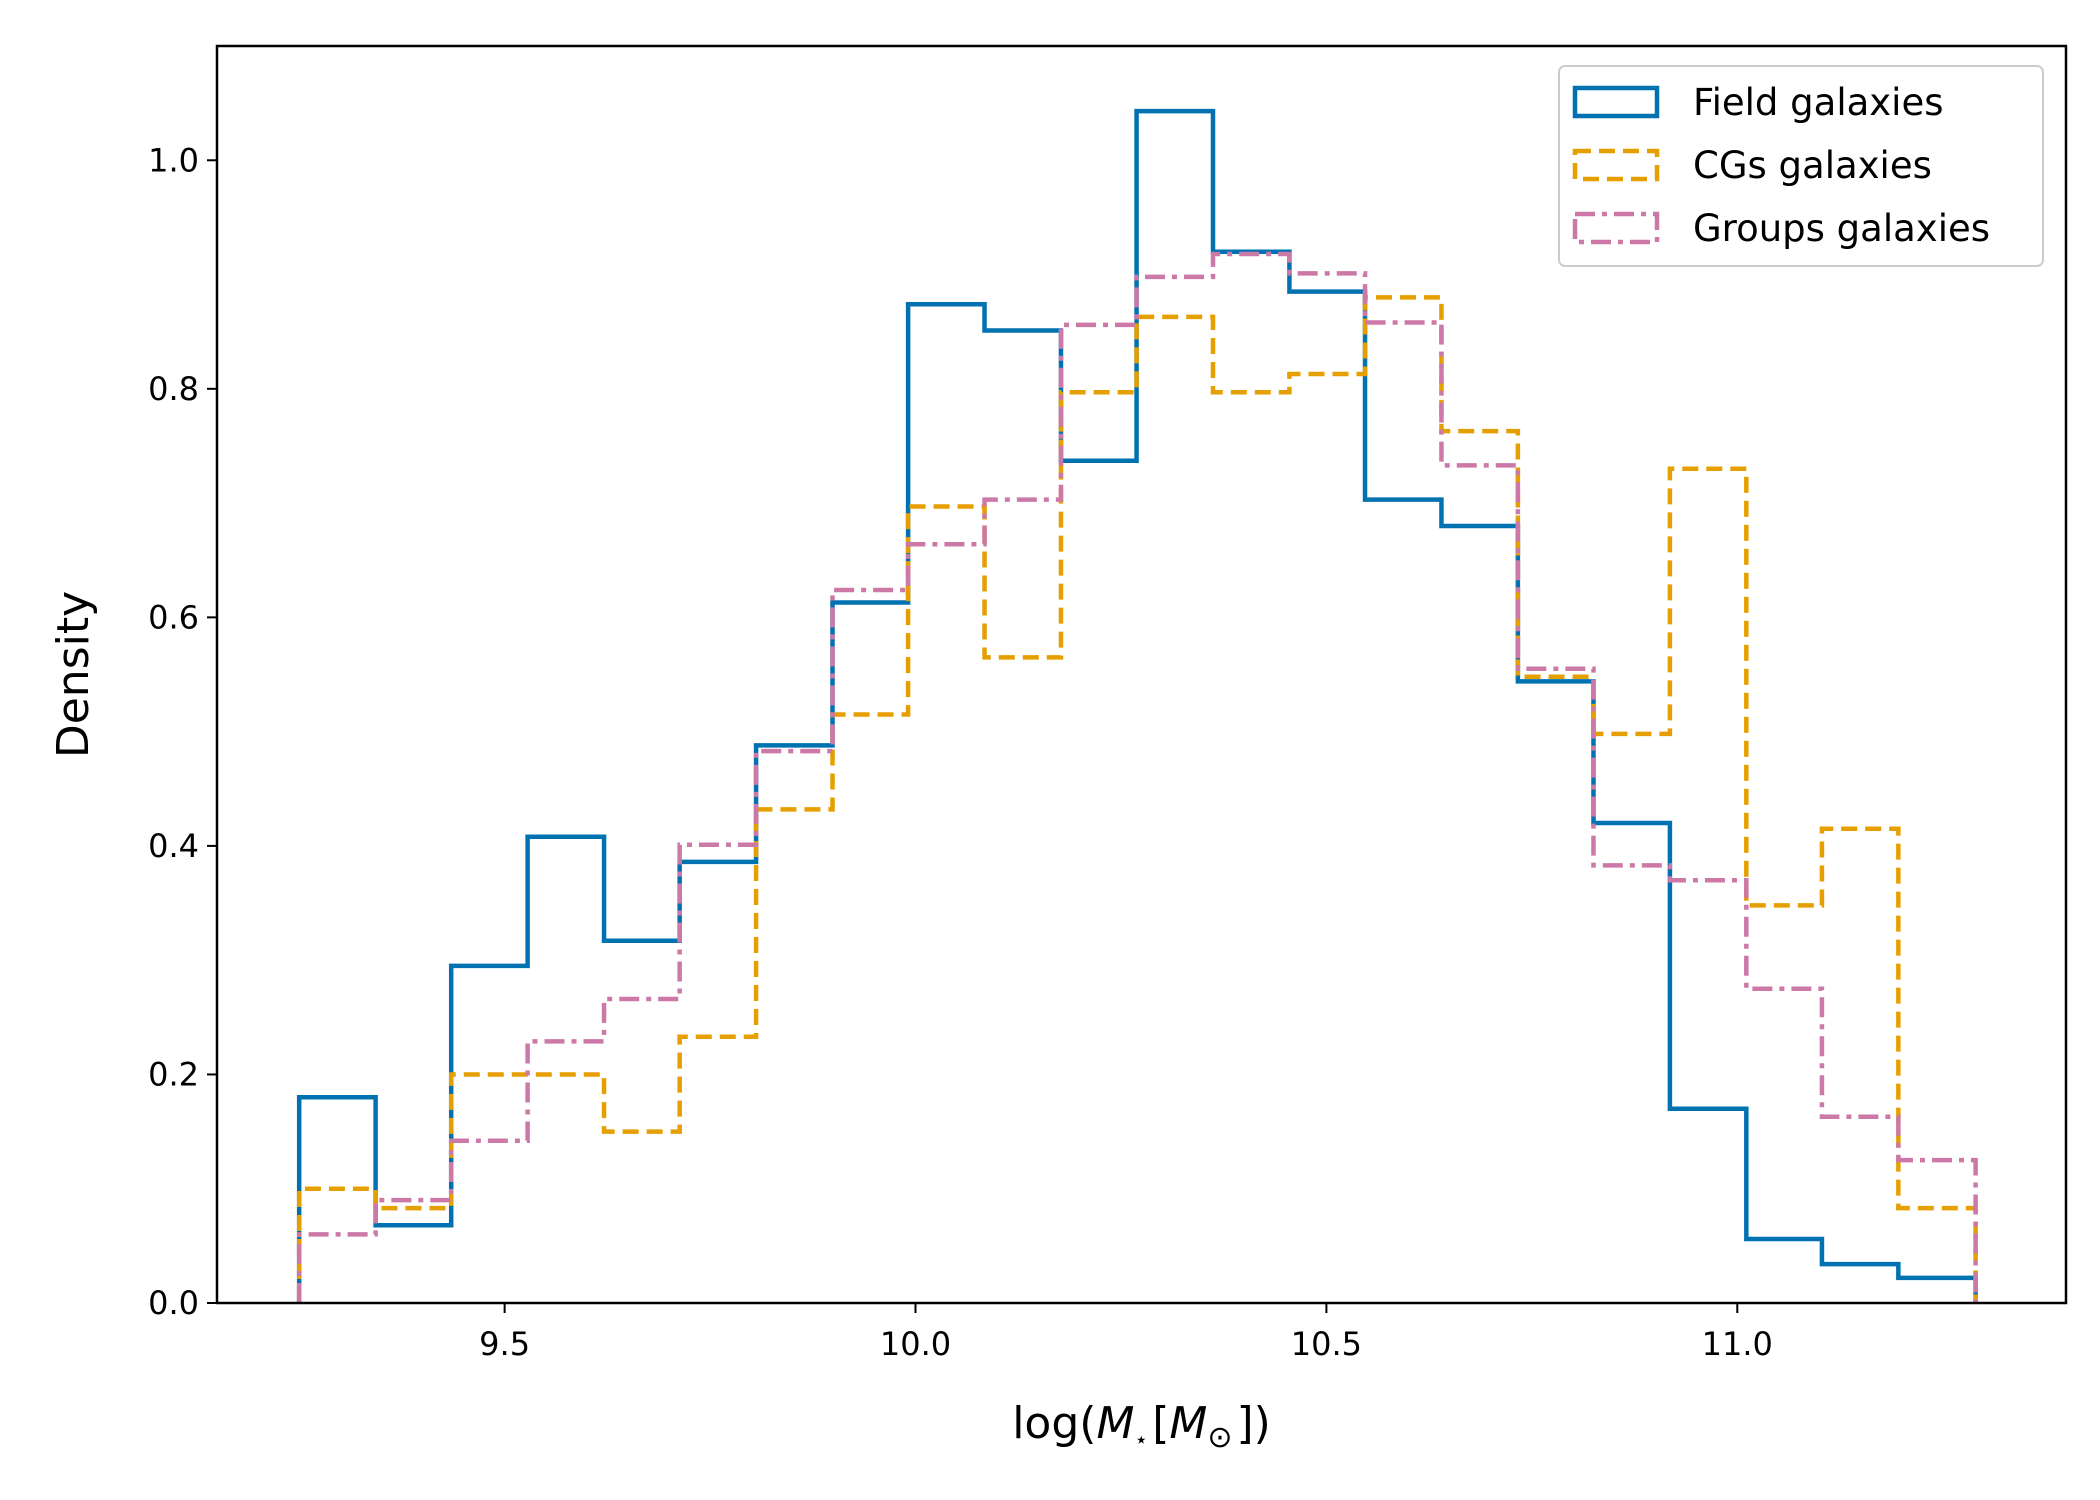  I want to click on legend-box, so click(1801, 166).